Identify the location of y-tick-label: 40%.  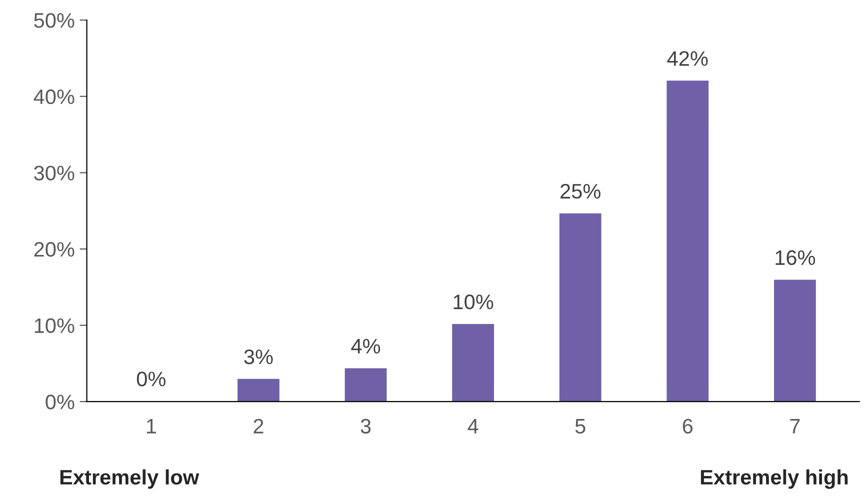
(54, 96).